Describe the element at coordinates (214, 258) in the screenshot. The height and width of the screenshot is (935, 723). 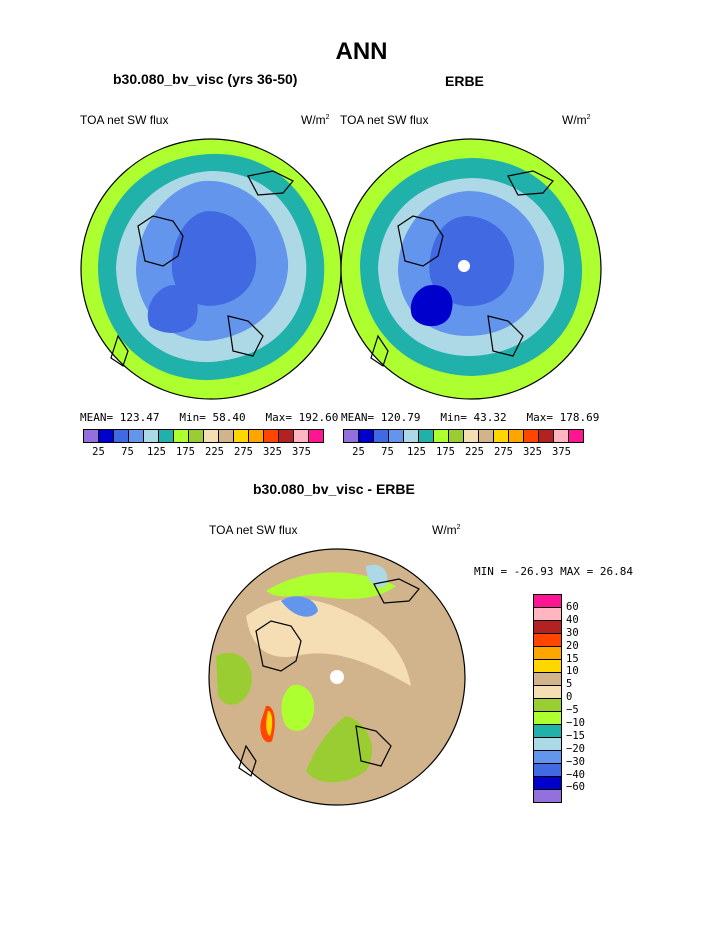
I see `band-royalblue` at that location.